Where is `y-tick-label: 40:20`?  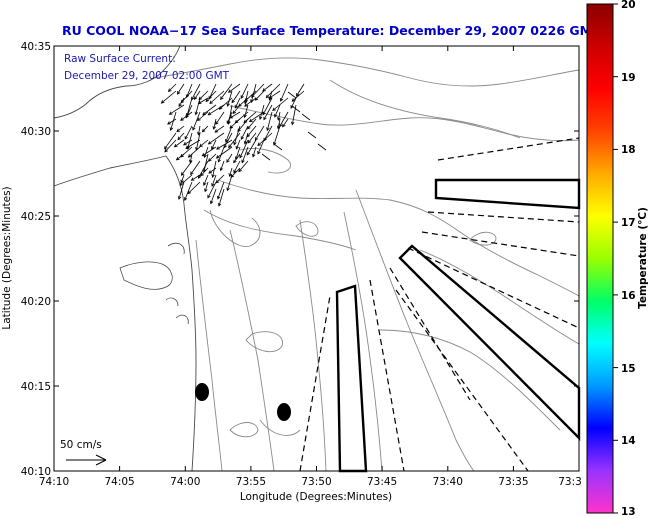
y-tick-label: 40:20 is located at coordinates (36, 302).